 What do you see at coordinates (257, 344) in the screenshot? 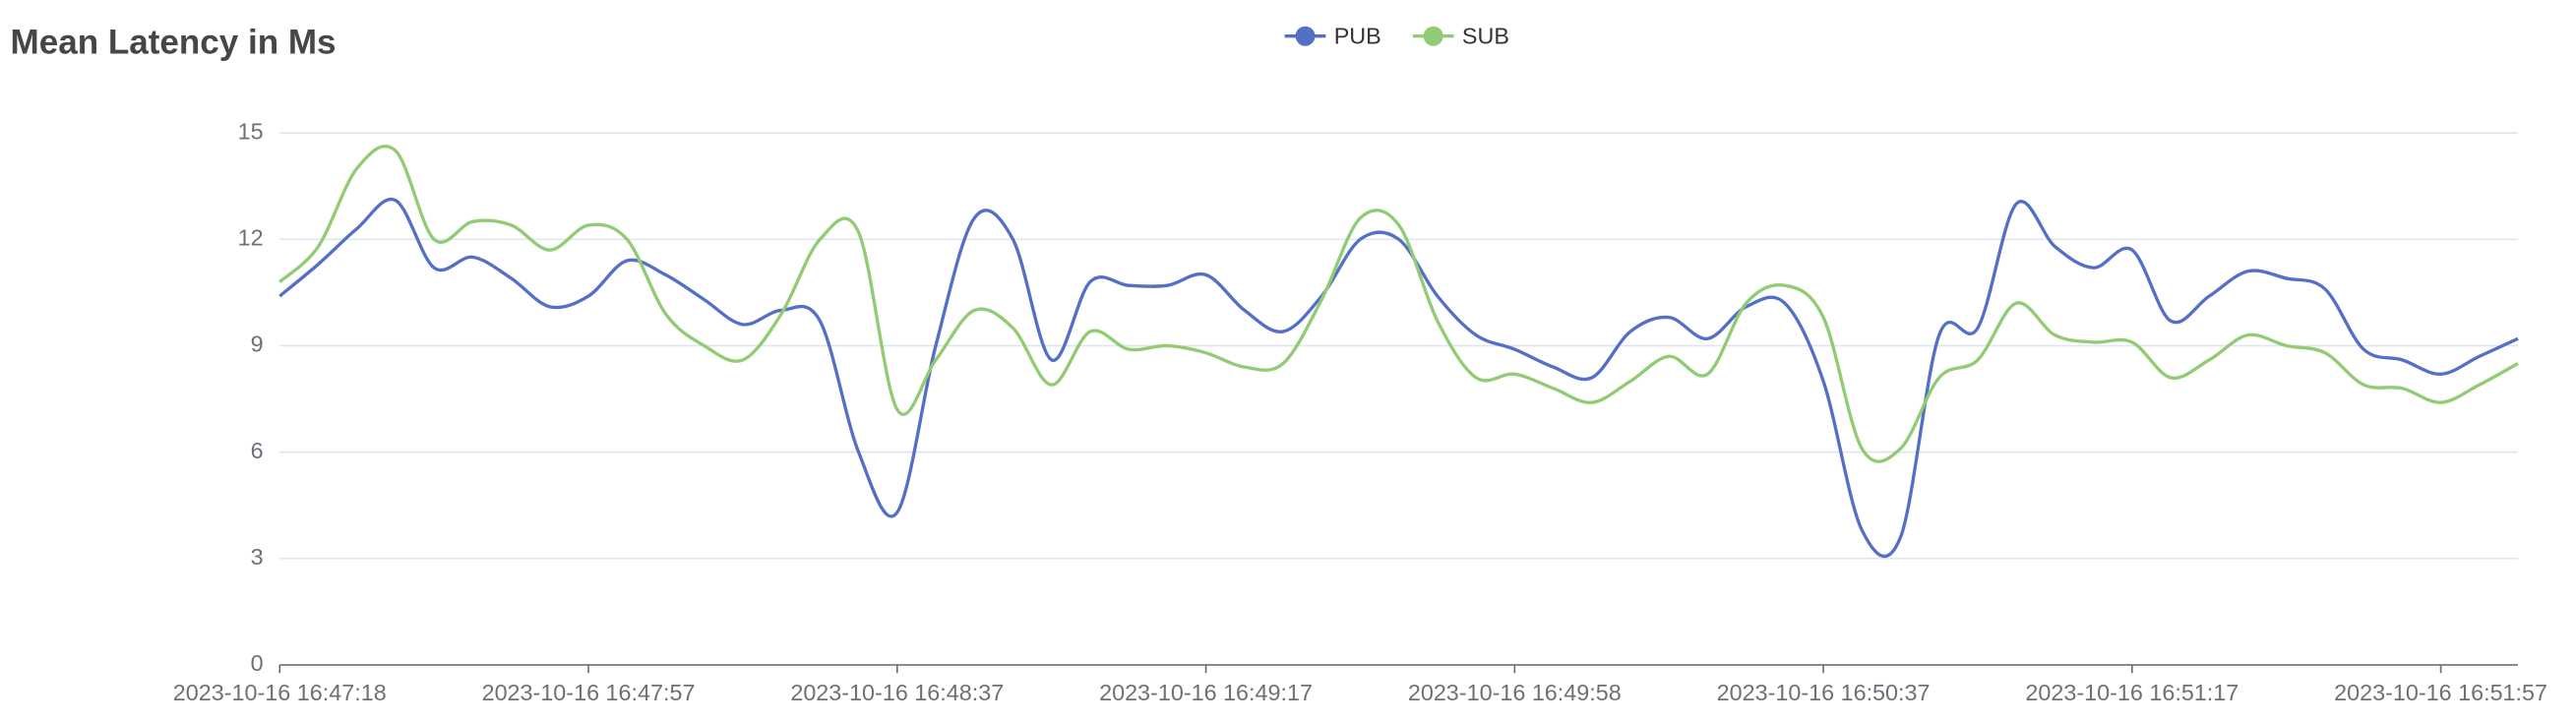
I see `y-tick-label: 9` at bounding box center [257, 344].